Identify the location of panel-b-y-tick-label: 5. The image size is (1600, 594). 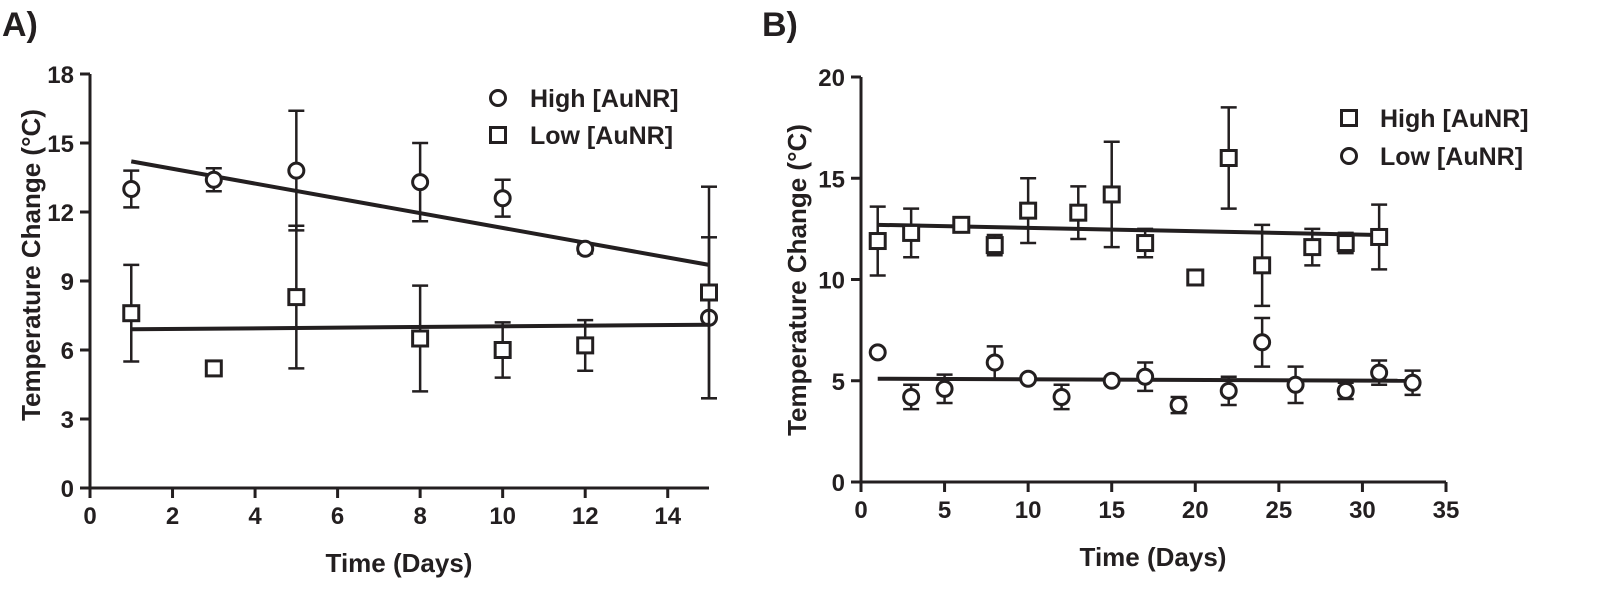
(838, 382).